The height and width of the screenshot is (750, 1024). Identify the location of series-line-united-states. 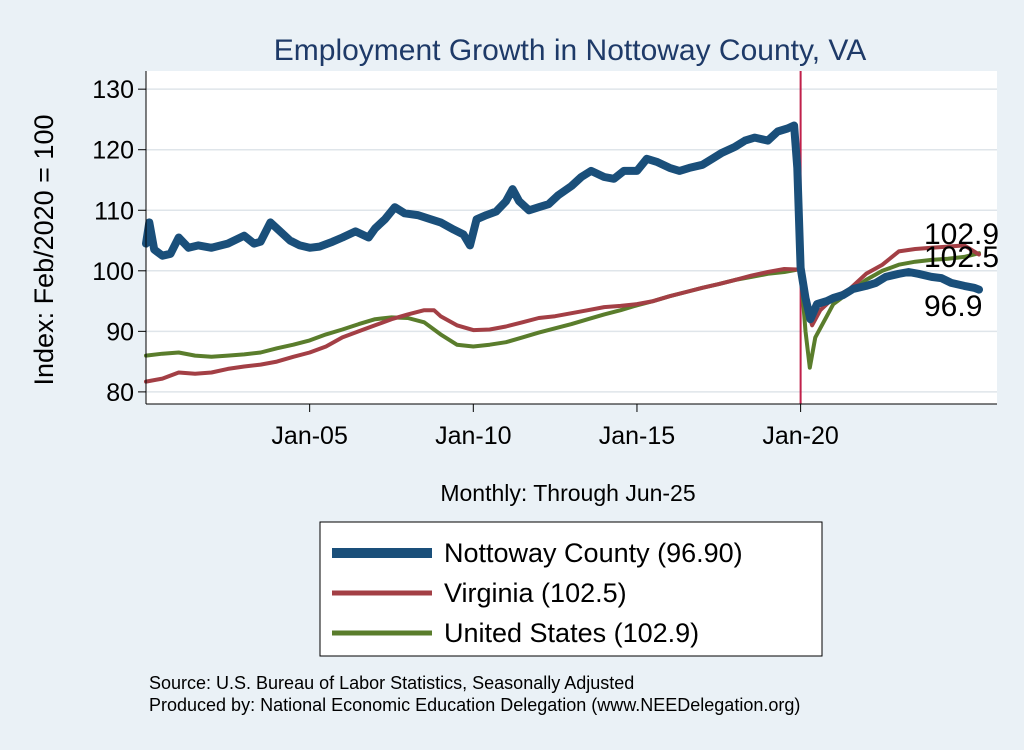
(562, 310).